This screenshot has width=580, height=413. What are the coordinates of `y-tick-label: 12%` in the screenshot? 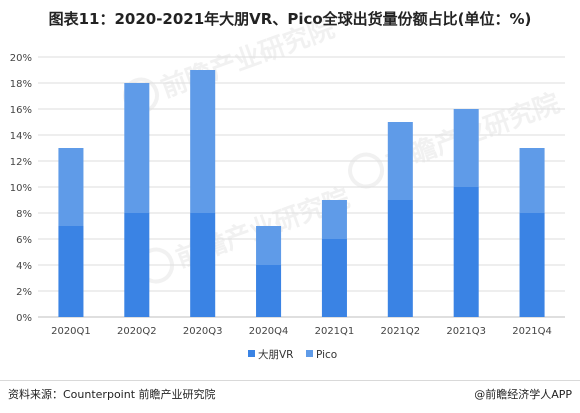 It's located at (21, 162).